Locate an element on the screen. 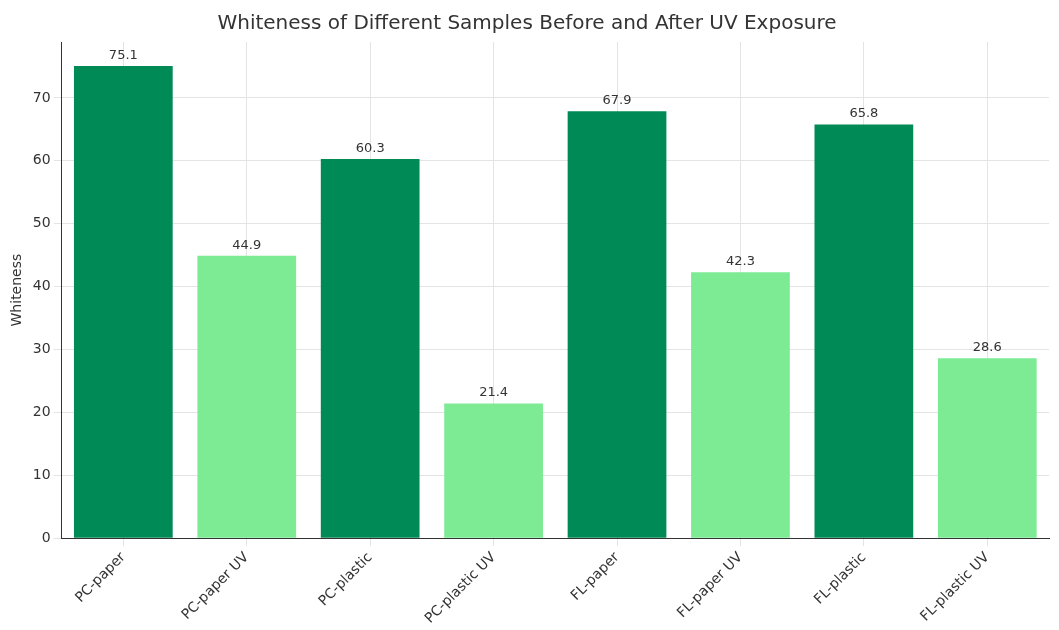  data-label: 42.3 is located at coordinates (740, 261).